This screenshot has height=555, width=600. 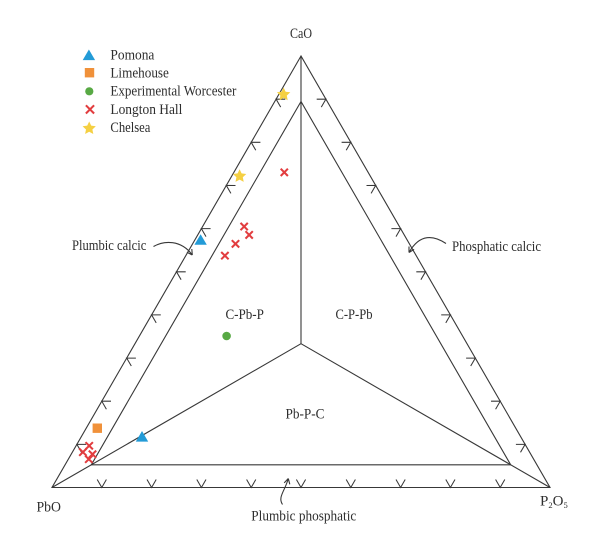 I want to click on svg-text: Phosphatic calcic, so click(x=496, y=247).